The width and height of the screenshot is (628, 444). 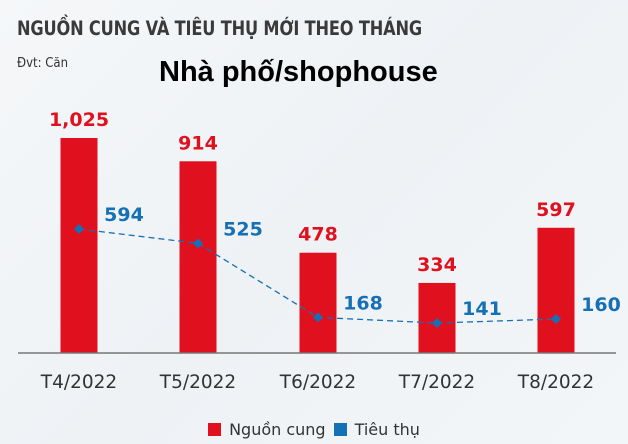 I want to click on line-value-label: 594, so click(x=124, y=215).